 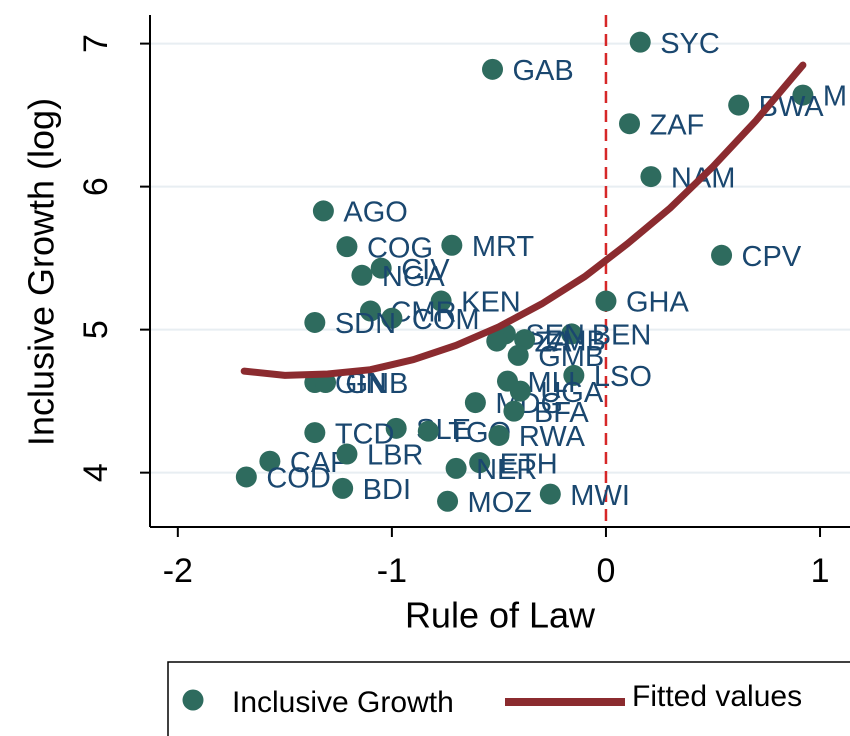 What do you see at coordinates (606, 571) in the screenshot?
I see `x-tick-label: 0` at bounding box center [606, 571].